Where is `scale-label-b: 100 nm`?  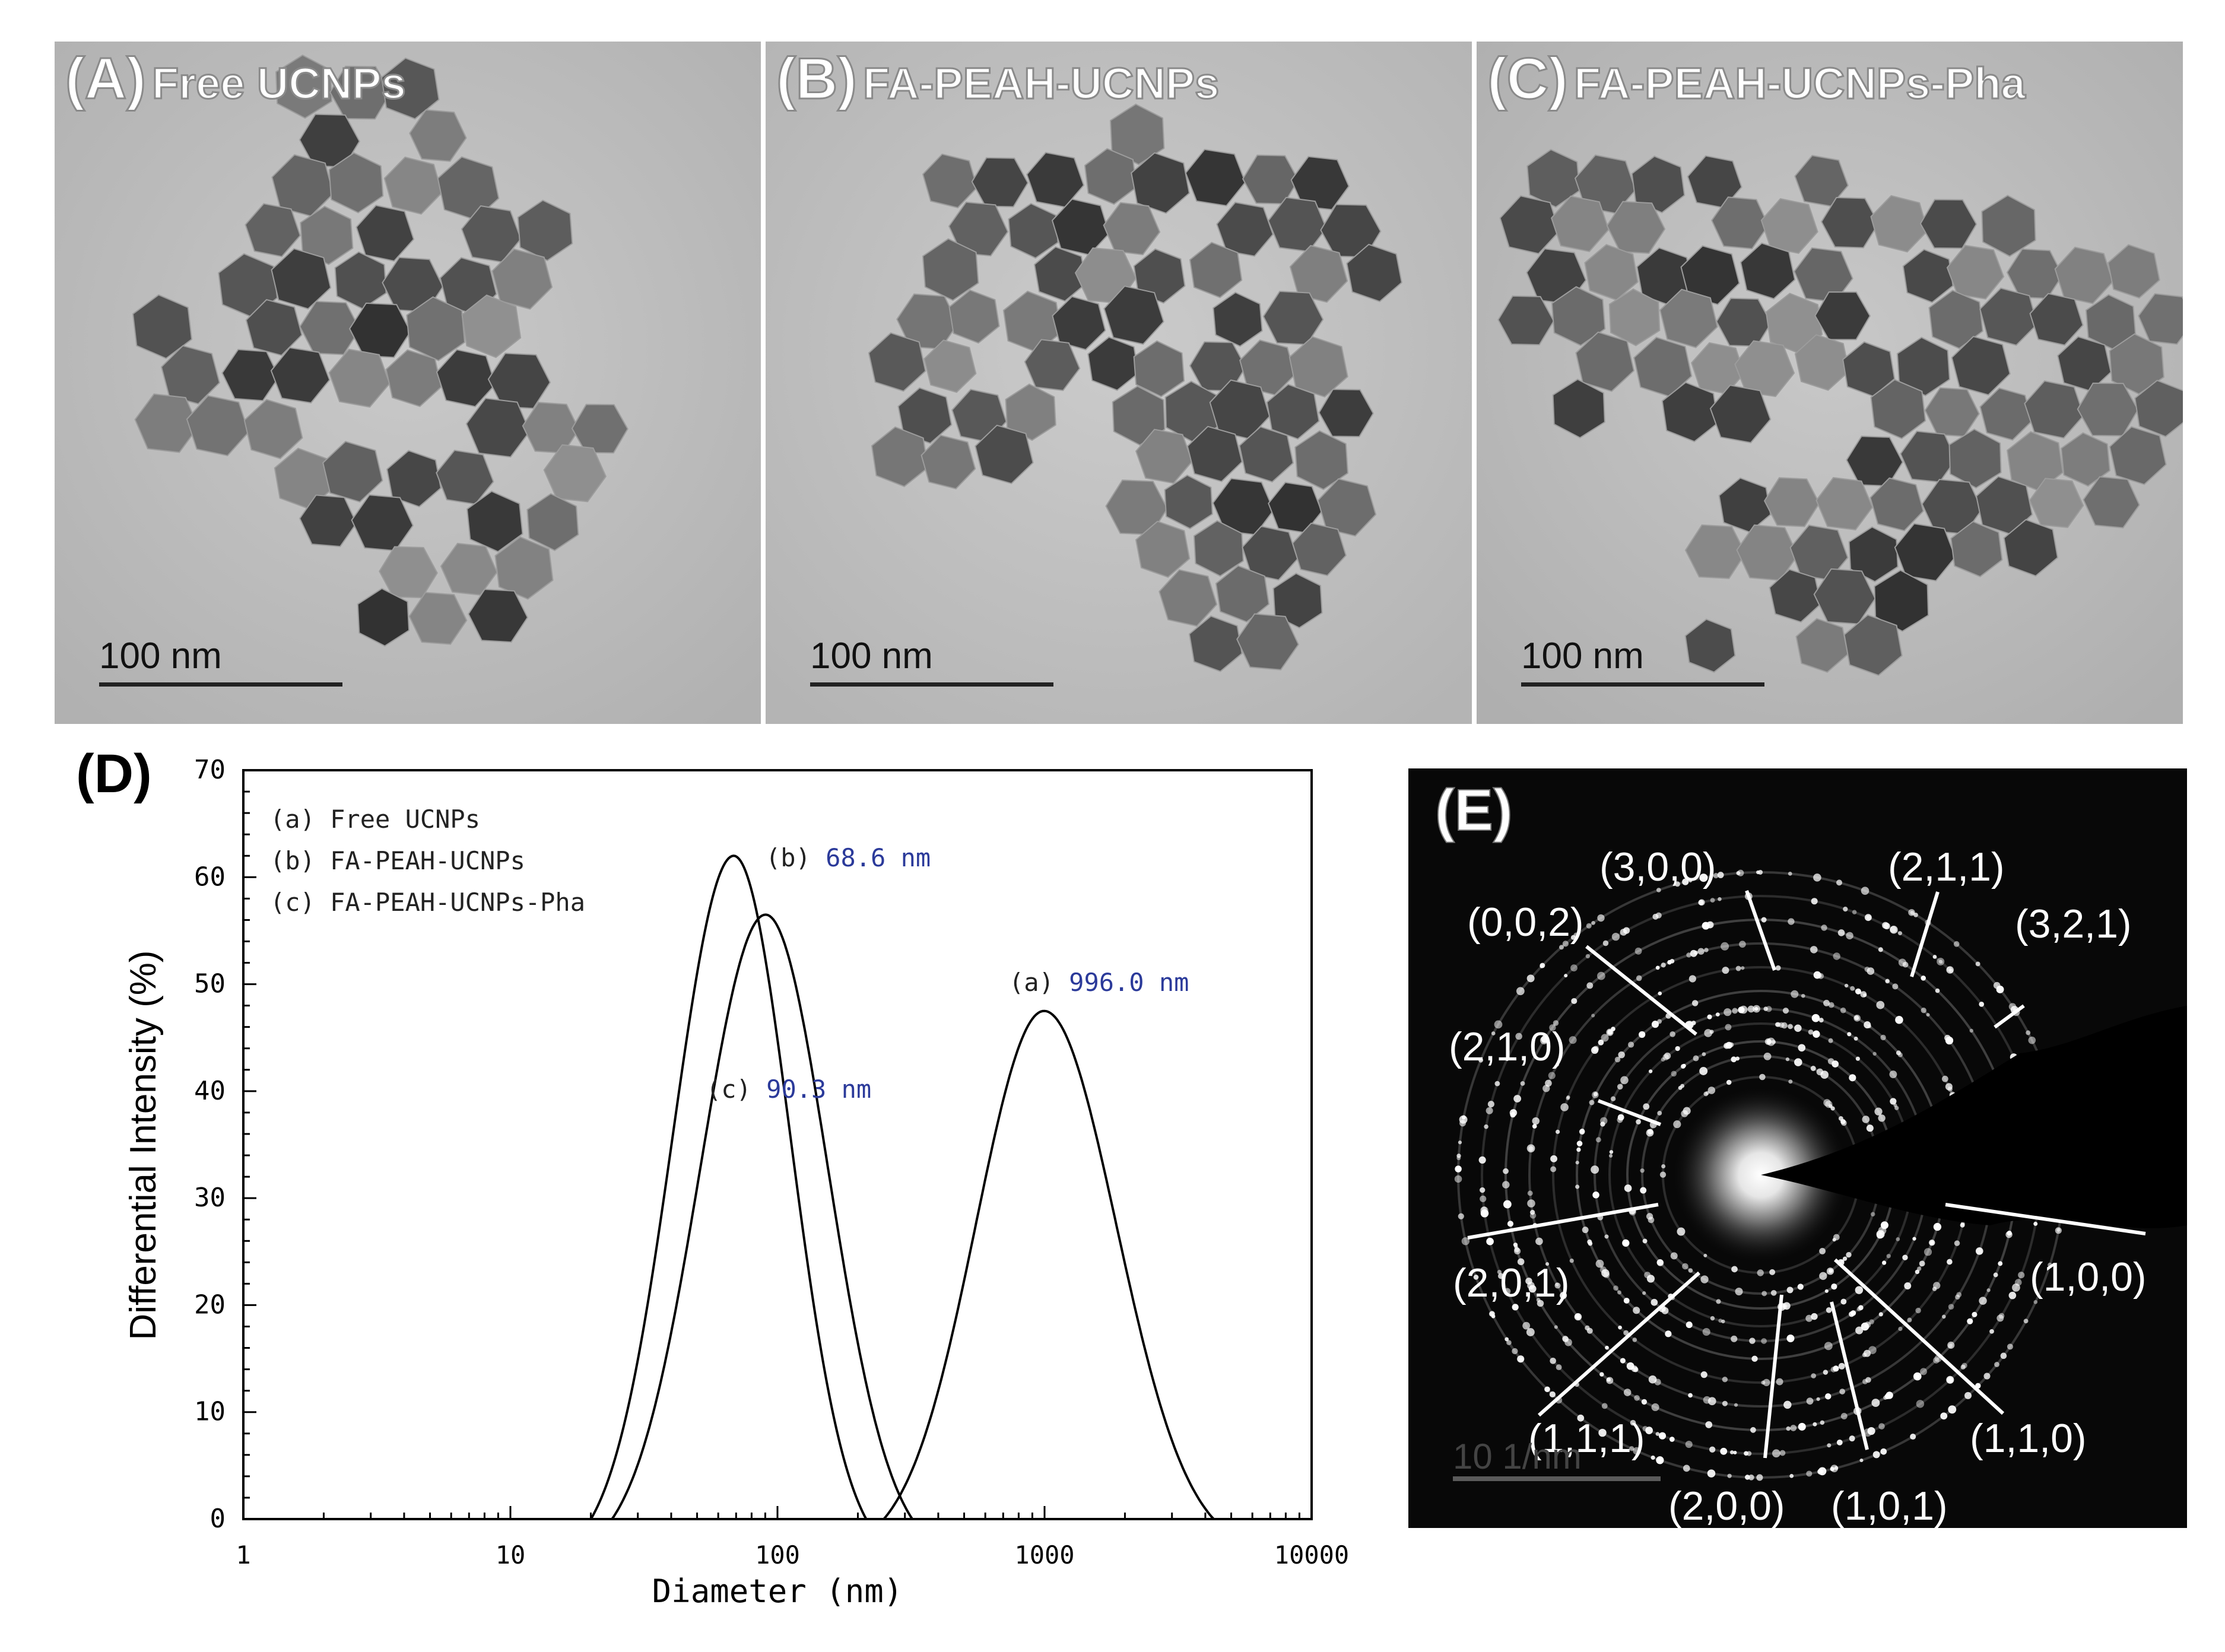
scale-label-b: 100 nm is located at coordinates (871, 656).